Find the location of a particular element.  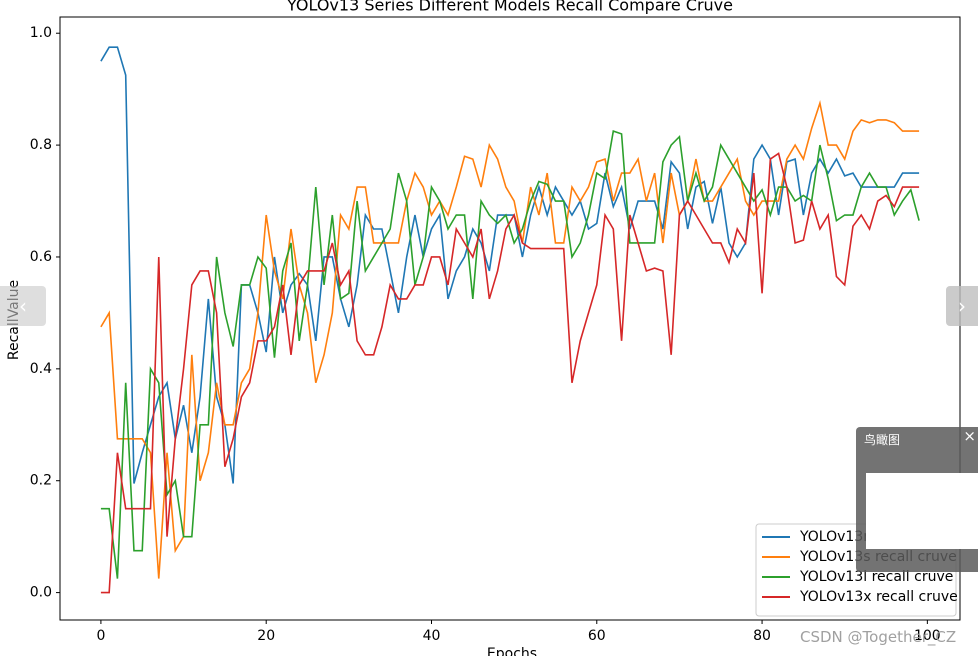

prev-button: ‹ is located at coordinates (23, 306).